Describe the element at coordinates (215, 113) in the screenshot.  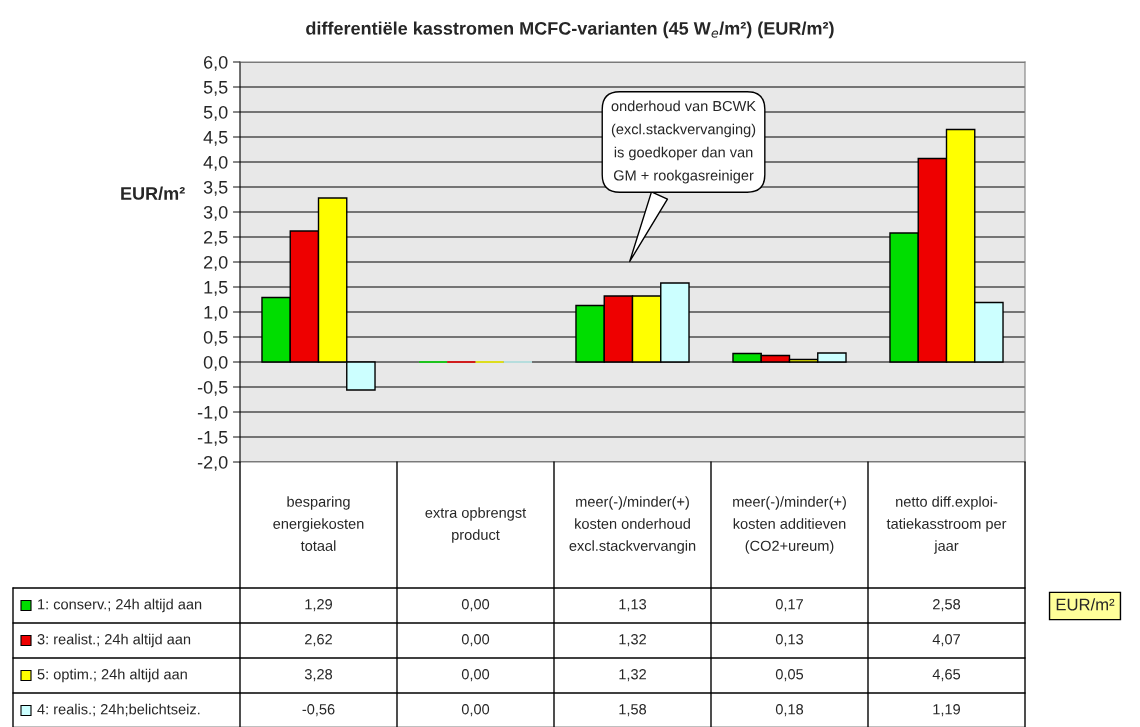
I see `y-tick-label: 5,0` at that location.